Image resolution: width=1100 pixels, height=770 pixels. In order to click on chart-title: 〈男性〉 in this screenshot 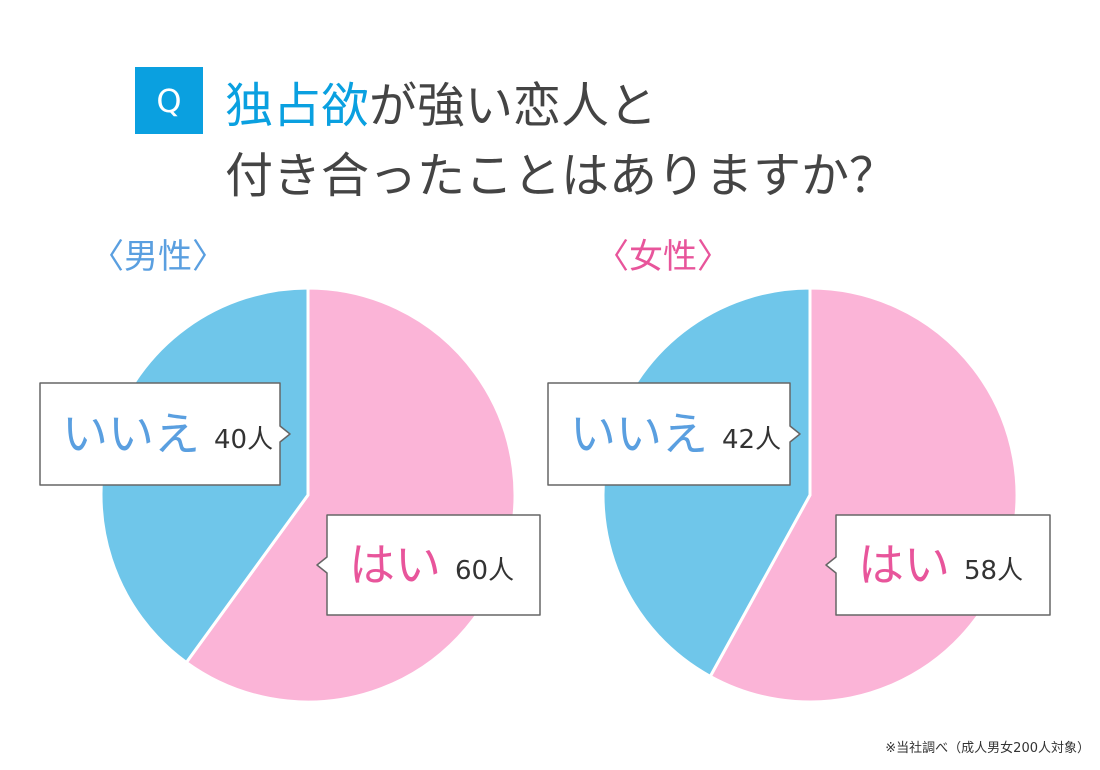, I will do `click(158, 257)`.